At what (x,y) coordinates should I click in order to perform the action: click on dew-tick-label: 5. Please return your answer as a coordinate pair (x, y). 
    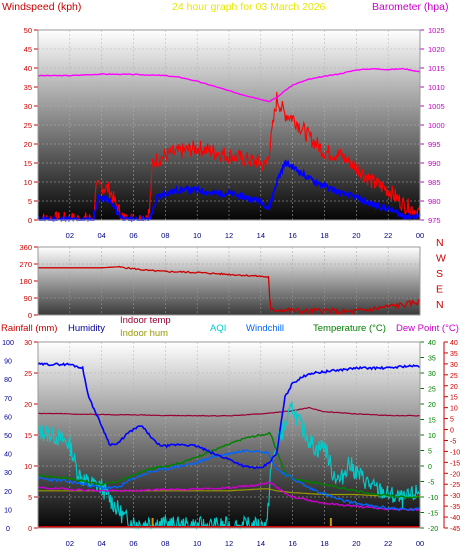
    Looking at the image, I should click on (452, 420).